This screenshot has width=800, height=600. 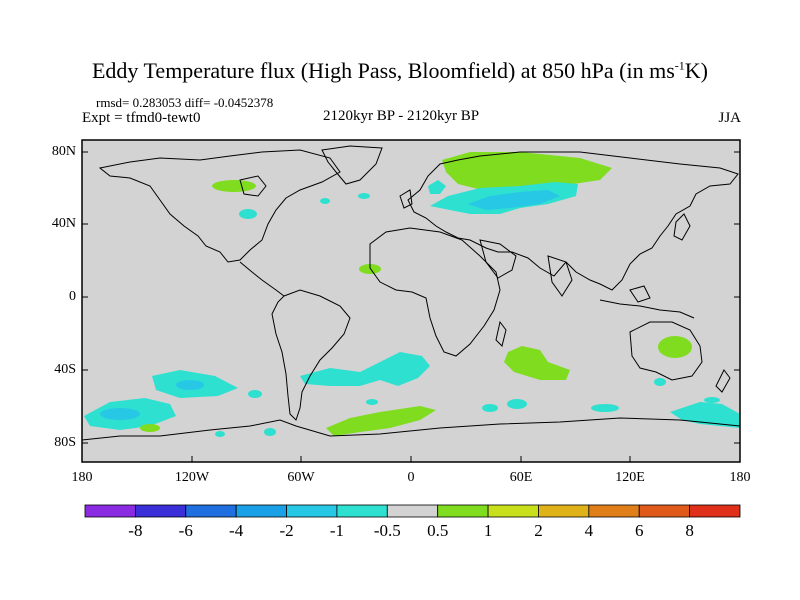 I want to click on colorbar-label: 0.5, so click(x=438, y=530).